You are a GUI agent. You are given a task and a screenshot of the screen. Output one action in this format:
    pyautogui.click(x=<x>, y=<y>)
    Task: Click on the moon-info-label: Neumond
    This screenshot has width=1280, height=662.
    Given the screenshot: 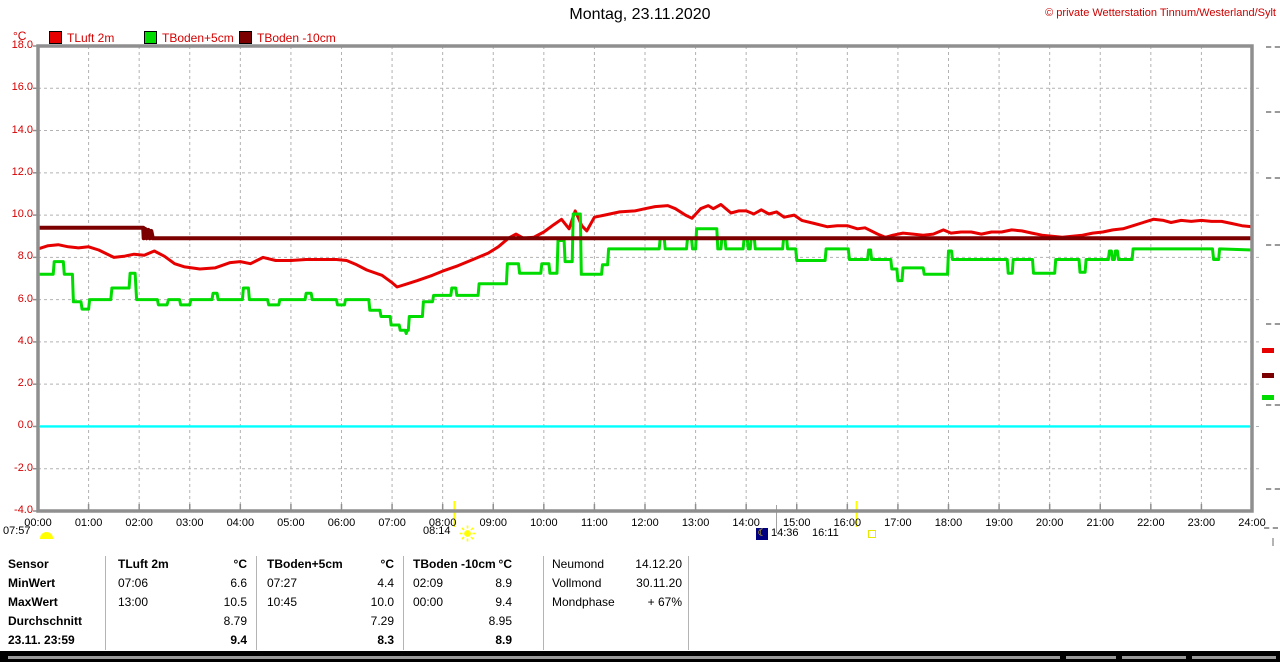 What is the action you would take?
    pyautogui.click(x=578, y=564)
    